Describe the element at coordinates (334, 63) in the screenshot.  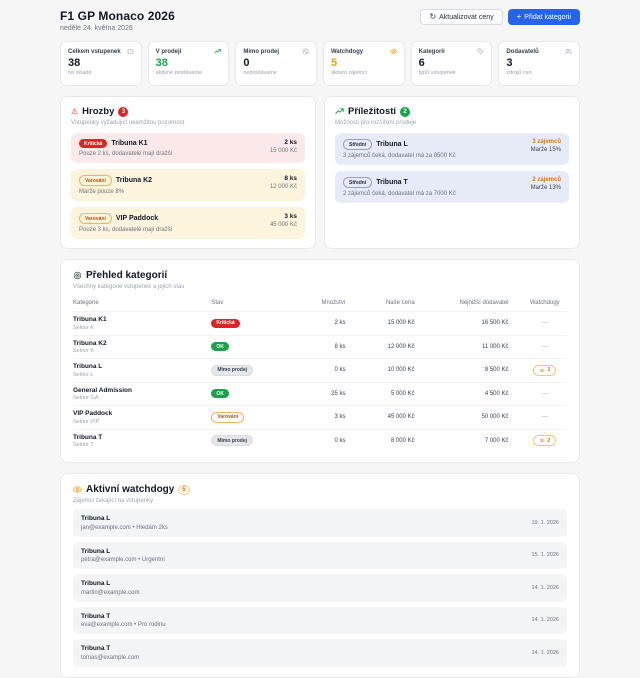
I see `stat-value: 5` at that location.